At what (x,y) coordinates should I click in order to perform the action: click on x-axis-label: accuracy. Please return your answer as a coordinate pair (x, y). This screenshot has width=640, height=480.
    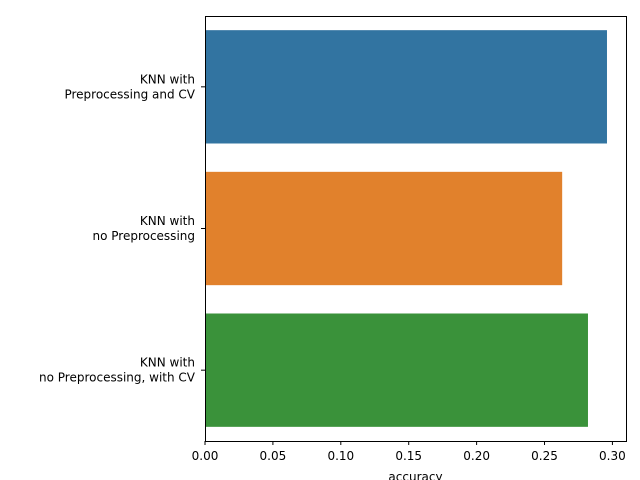
    Looking at the image, I should click on (415, 475).